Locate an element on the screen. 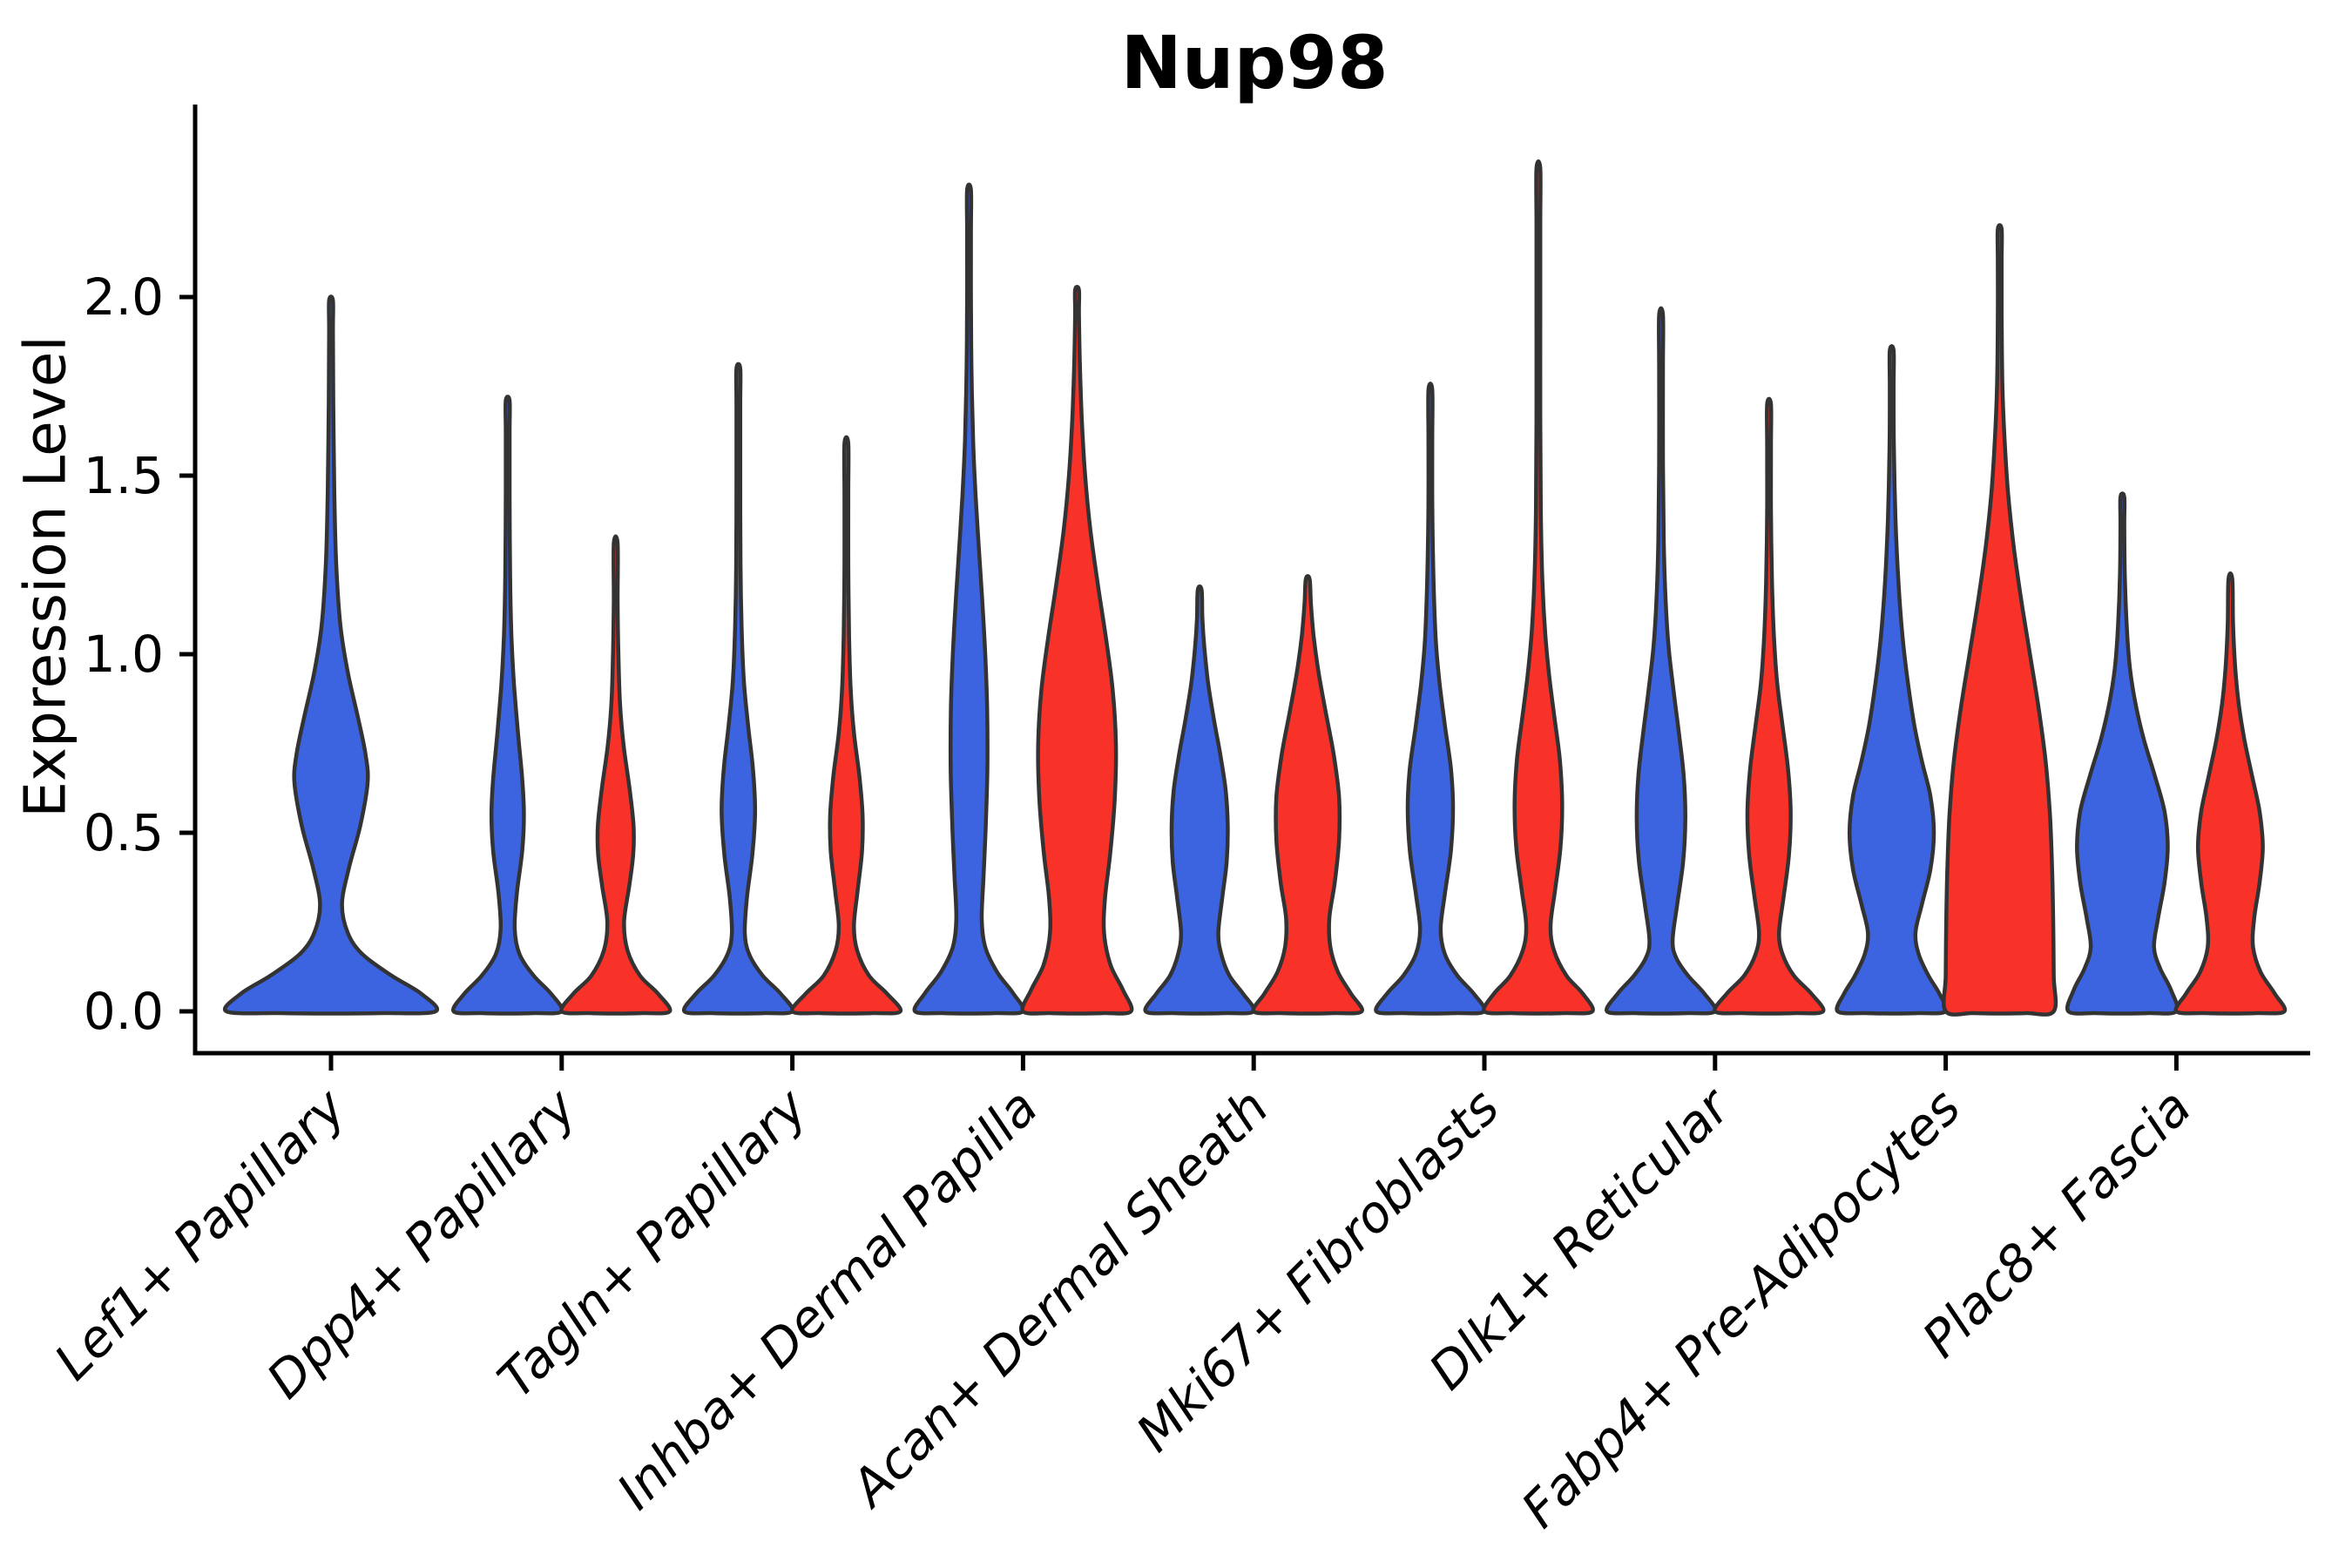  violin-lef1-blue is located at coordinates (331, 655).